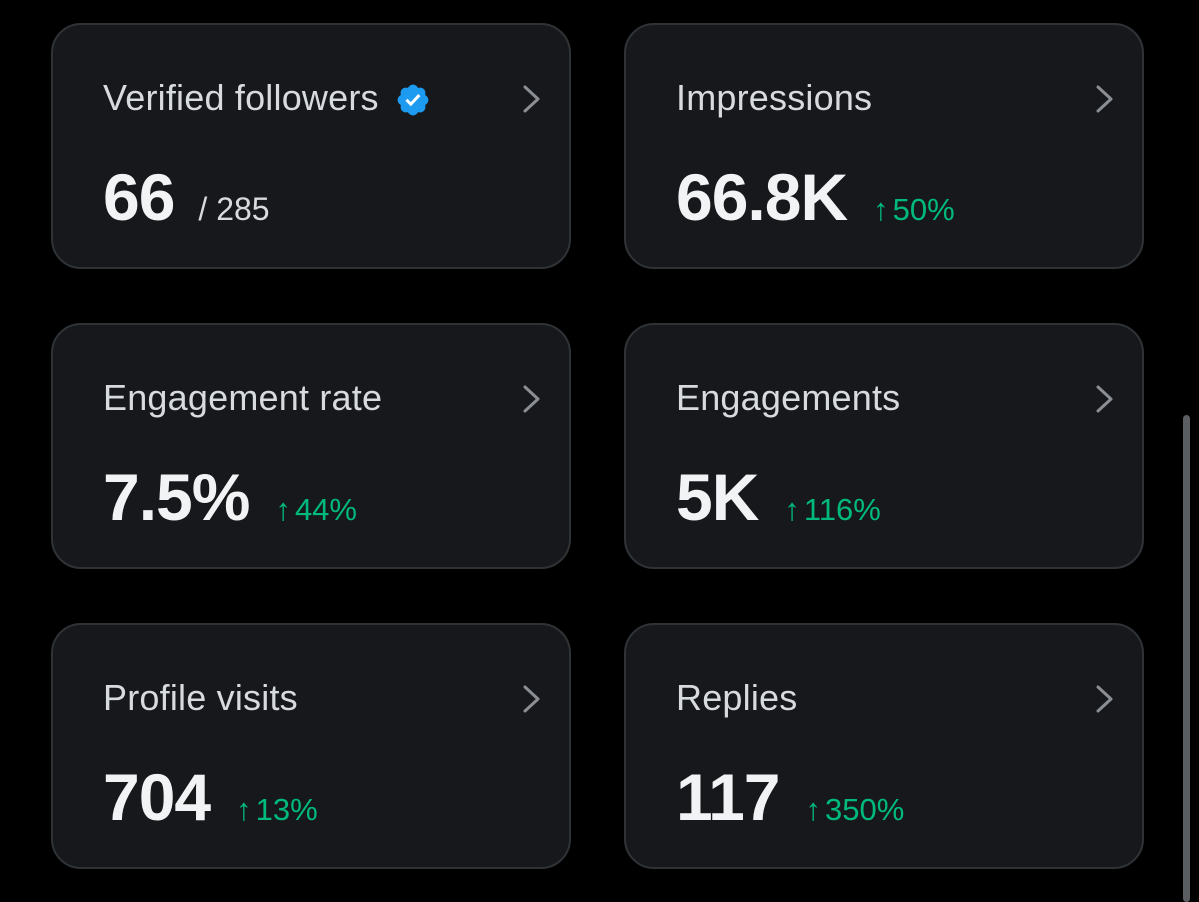 Image resolution: width=1199 pixels, height=902 pixels. Describe the element at coordinates (790, 797) in the screenshot. I see `value-row: 117 ↑ 350%` at that location.